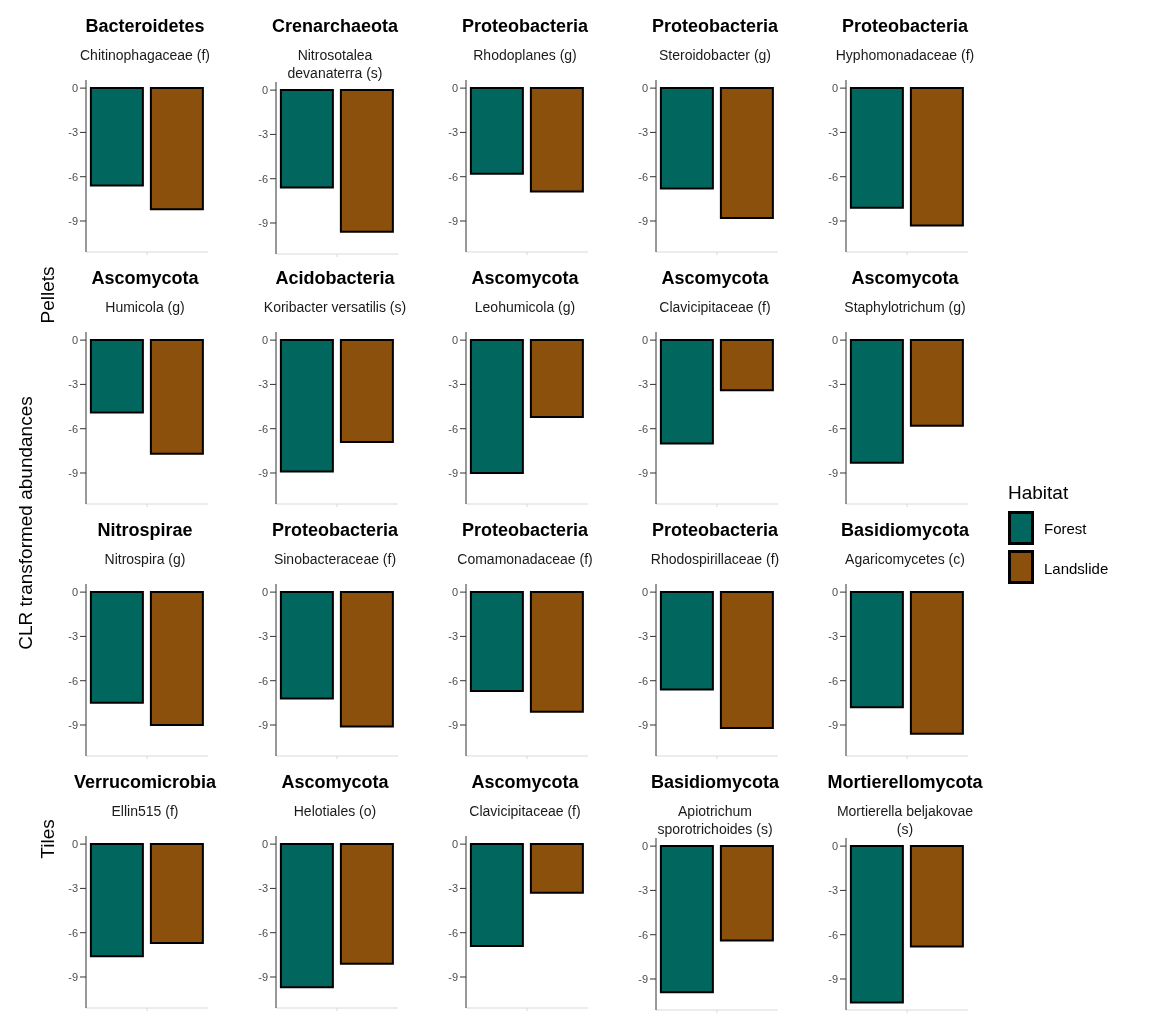 This screenshot has width=1157, height=1021. Describe the element at coordinates (335, 26) in the screenshot. I see `chart-title: Crenarchaeota` at that location.